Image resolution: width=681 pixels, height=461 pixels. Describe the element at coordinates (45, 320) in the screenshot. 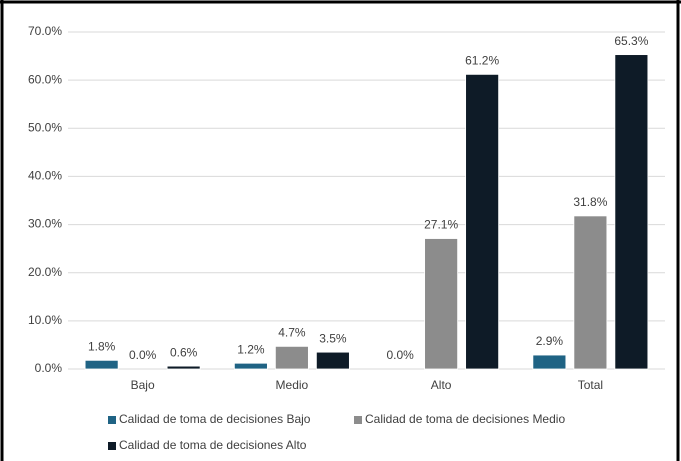

I see `y-tick-label: 10.0%` at that location.